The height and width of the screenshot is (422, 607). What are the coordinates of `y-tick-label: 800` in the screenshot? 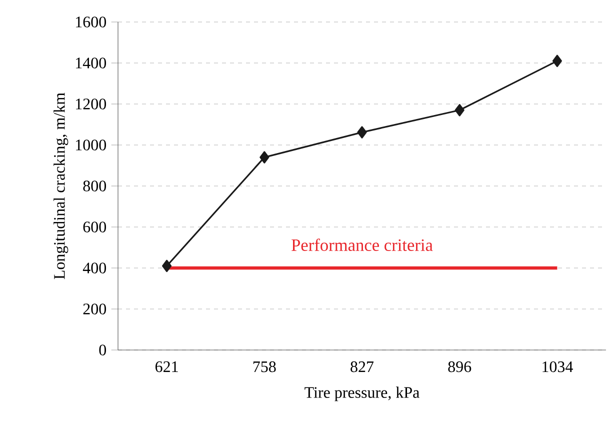 It's located at (94, 186).